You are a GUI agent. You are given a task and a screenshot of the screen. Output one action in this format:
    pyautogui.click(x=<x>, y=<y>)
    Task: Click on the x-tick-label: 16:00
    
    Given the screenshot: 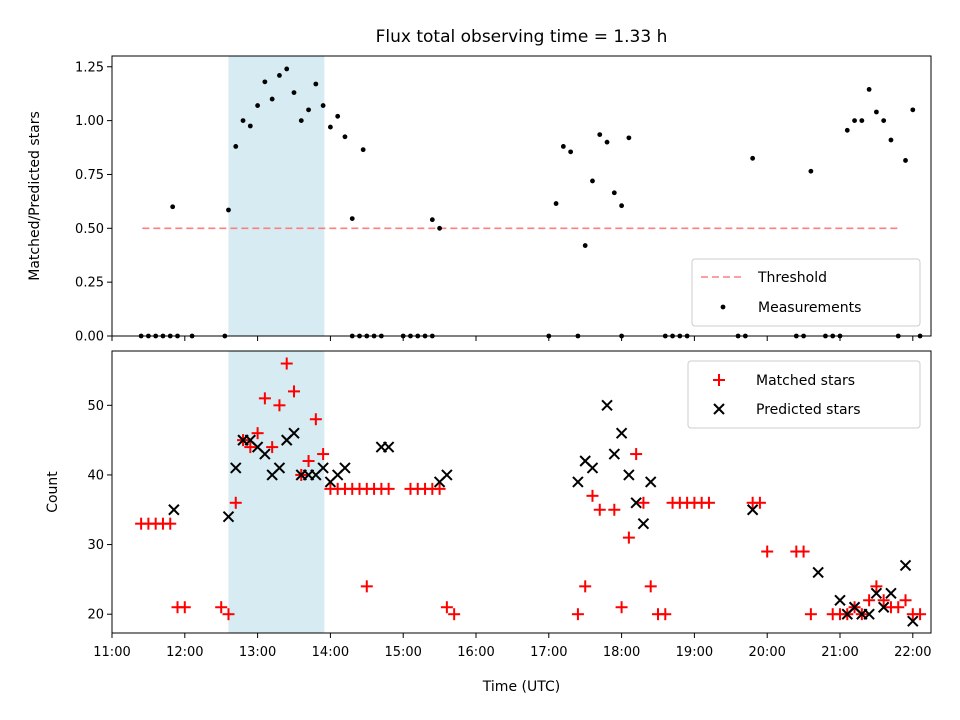 What is the action you would take?
    pyautogui.click(x=475, y=652)
    